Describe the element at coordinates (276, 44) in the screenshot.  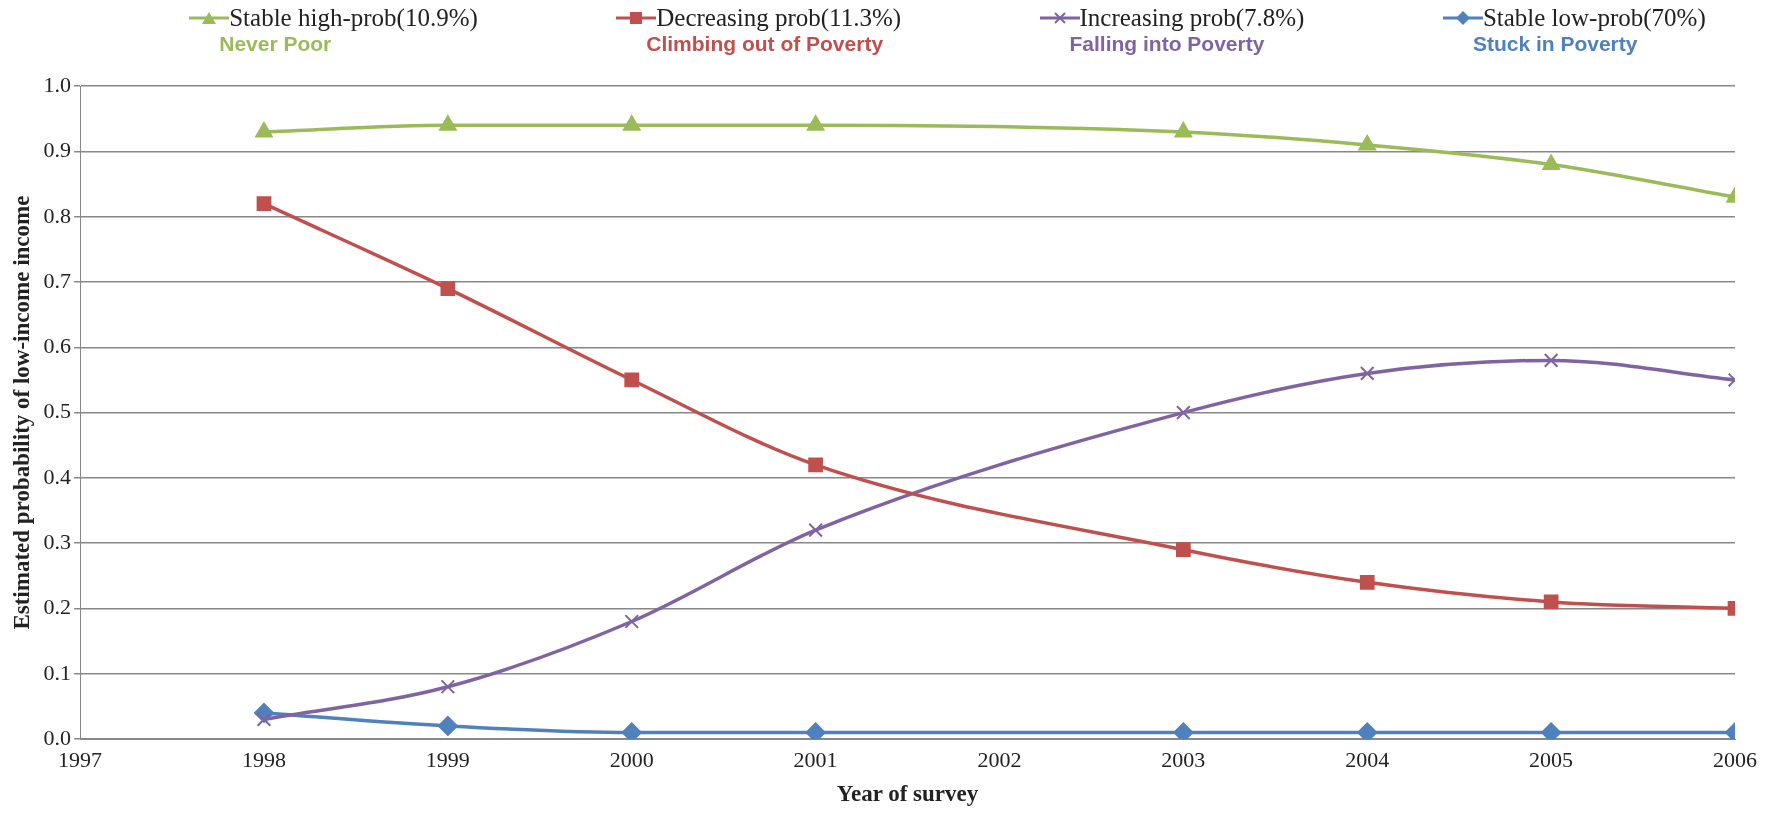
I see `text: Never Poor` at that location.